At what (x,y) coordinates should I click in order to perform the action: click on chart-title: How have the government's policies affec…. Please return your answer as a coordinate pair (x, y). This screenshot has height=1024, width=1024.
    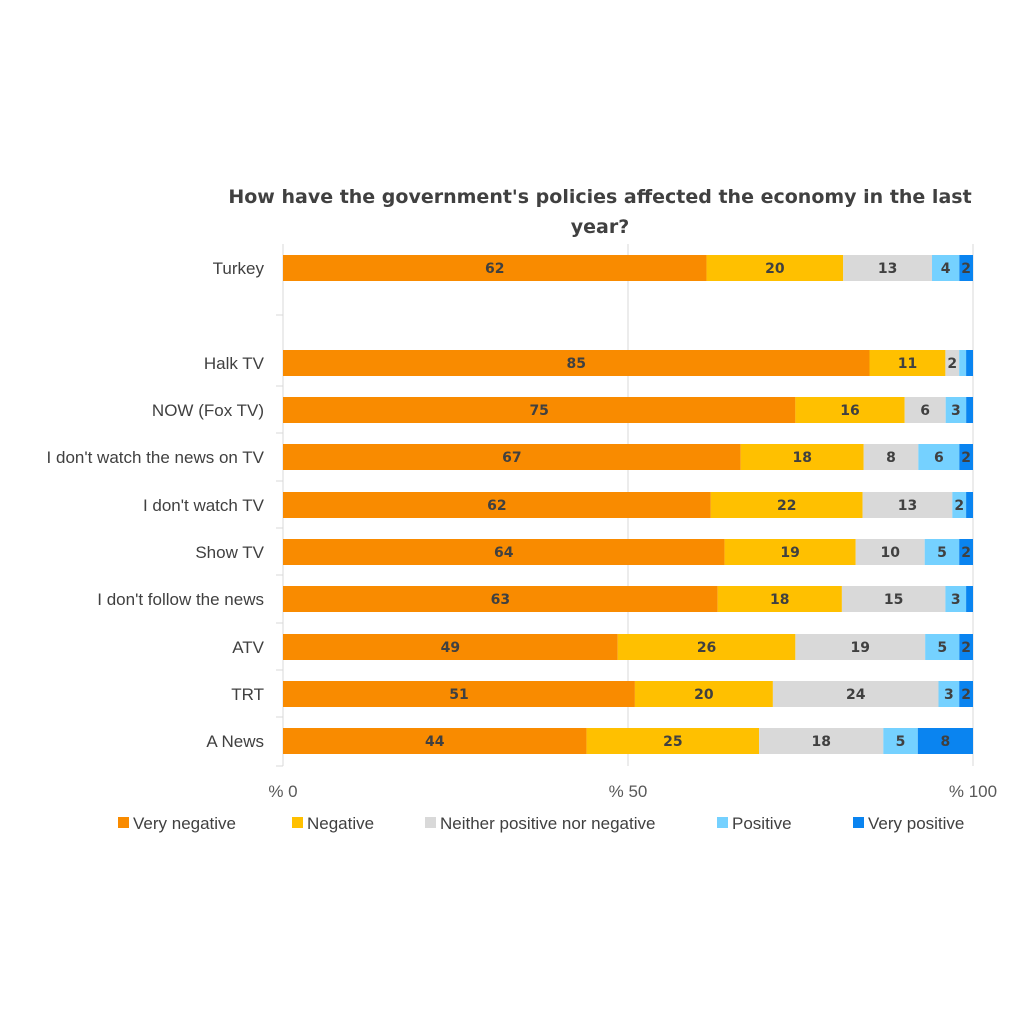
    Looking at the image, I should click on (599, 212).